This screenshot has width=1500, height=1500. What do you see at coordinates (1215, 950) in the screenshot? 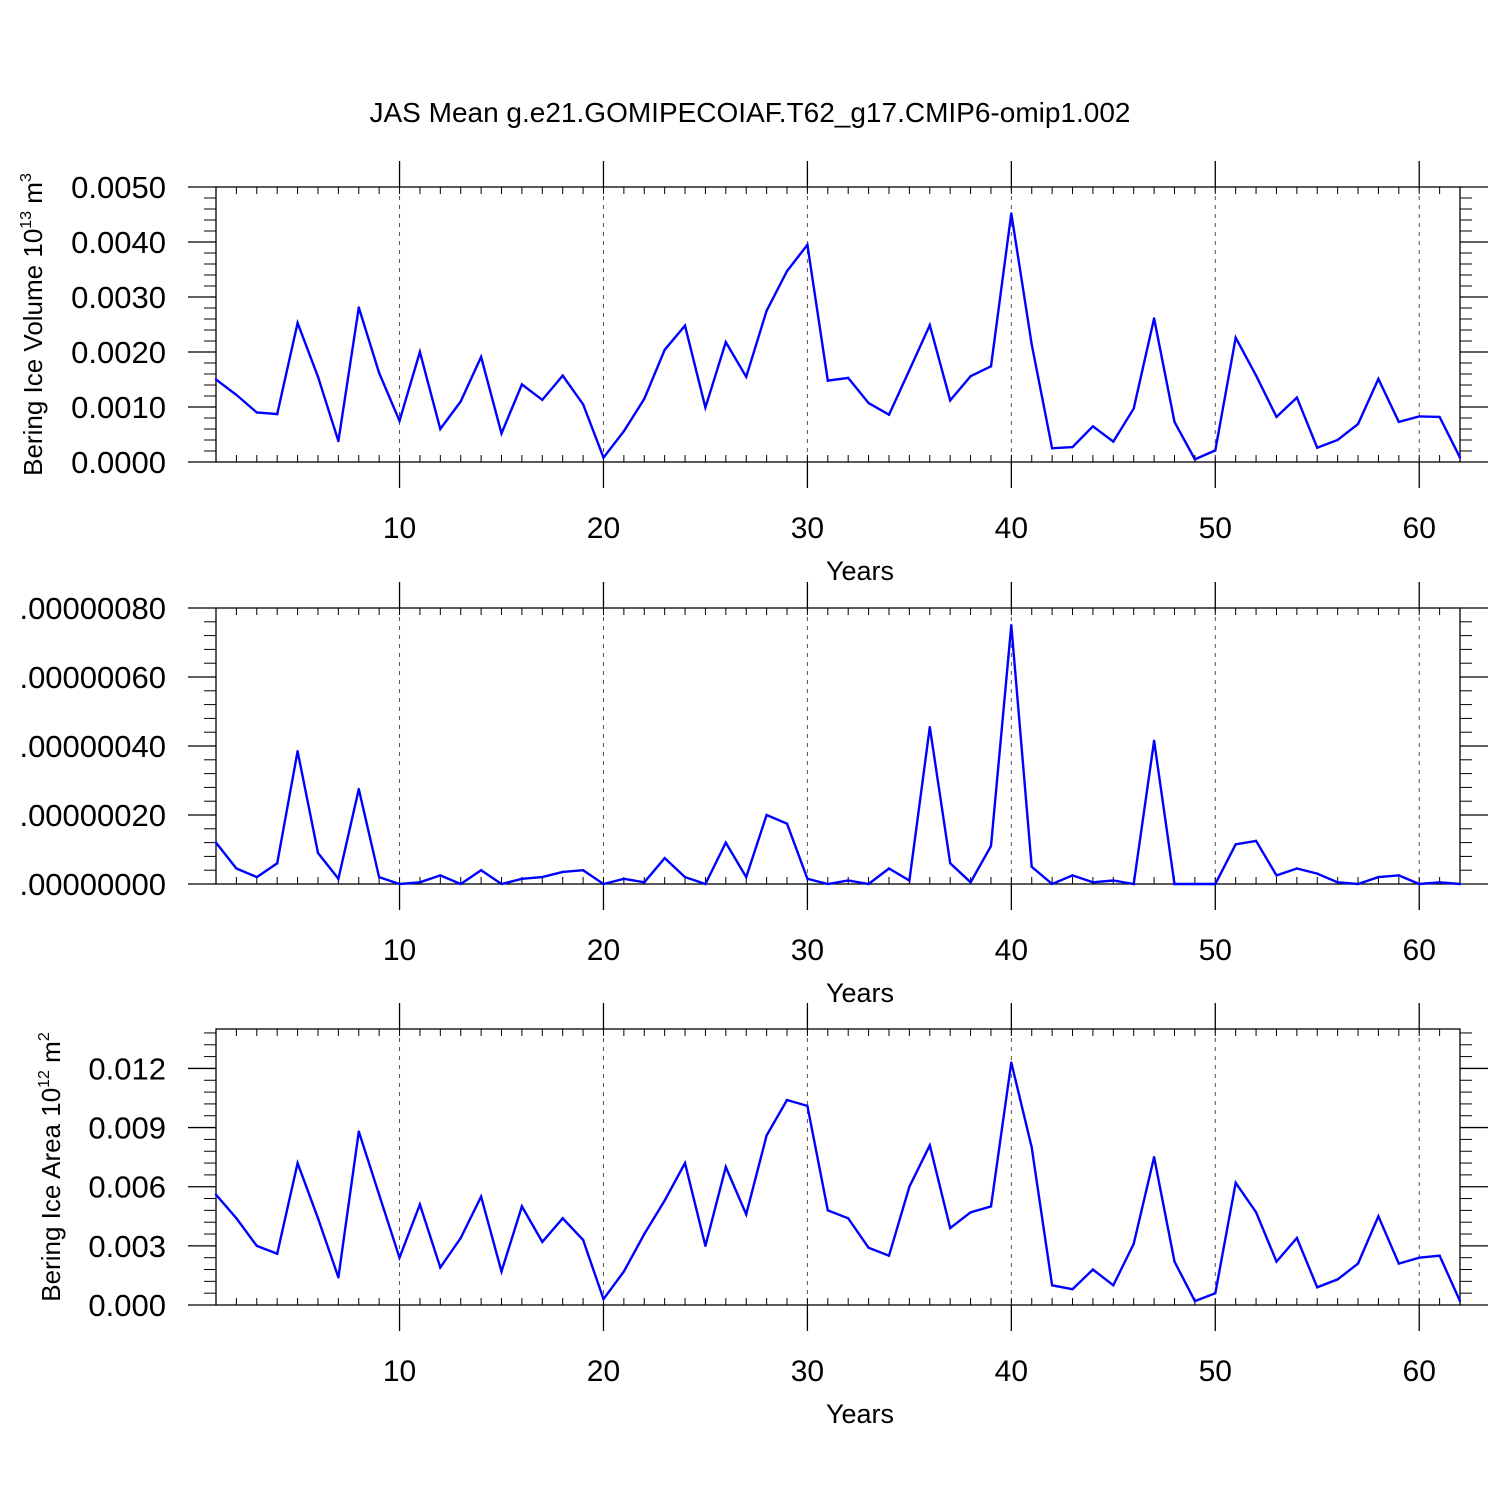
I see `x-tick-label: 50` at bounding box center [1215, 950].